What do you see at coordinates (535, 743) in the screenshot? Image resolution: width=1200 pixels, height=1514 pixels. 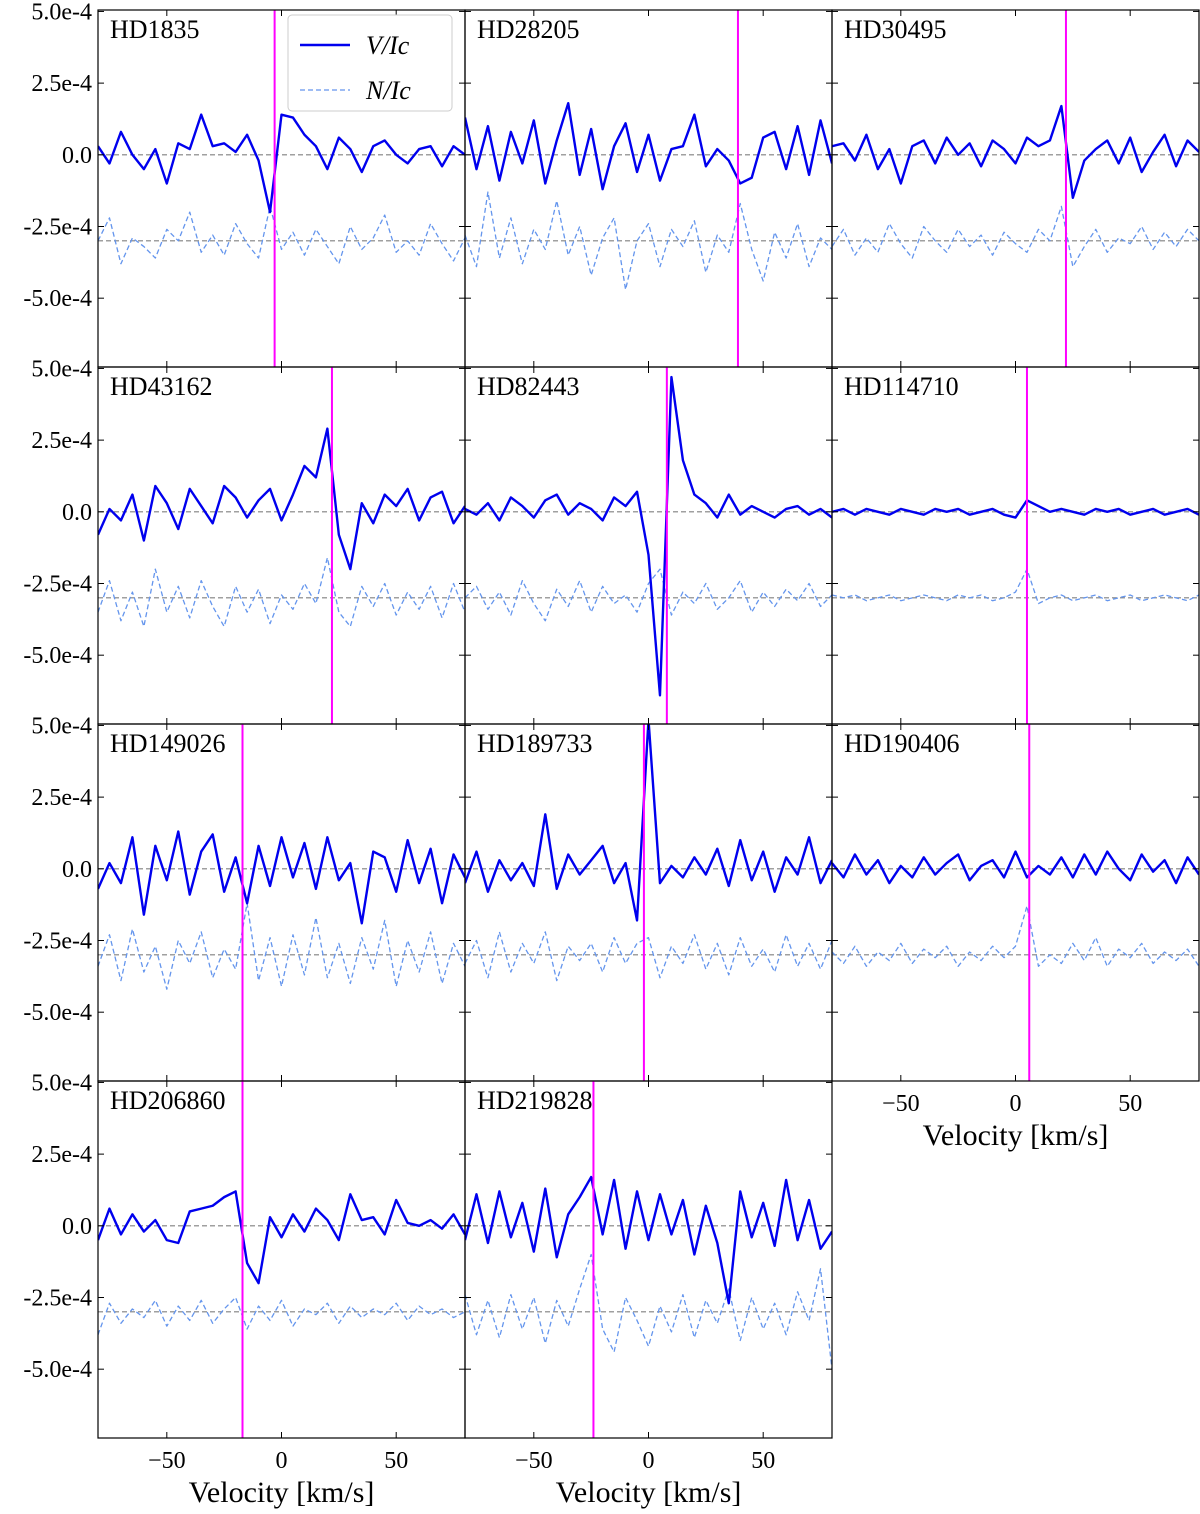 I see `panel-title: HD189733` at bounding box center [535, 743].